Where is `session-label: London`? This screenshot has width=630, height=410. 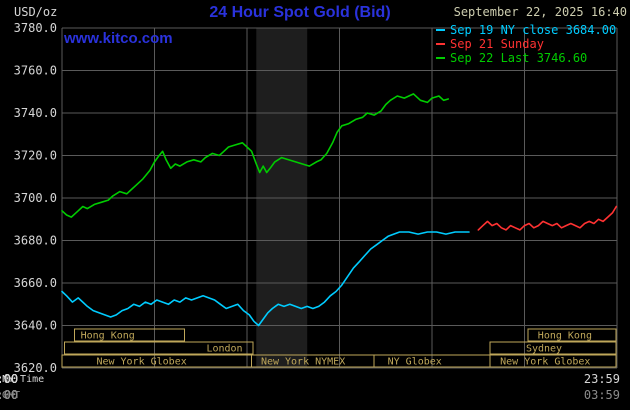
session-label: London is located at coordinates (224, 349).